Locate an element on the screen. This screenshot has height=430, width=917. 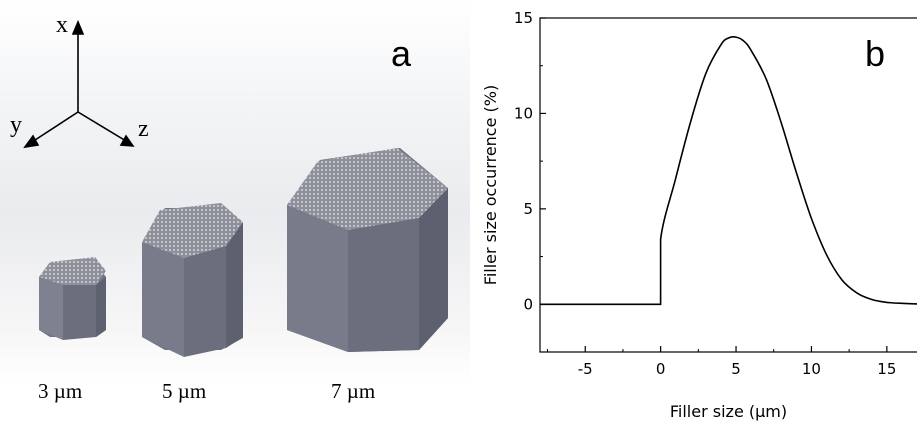
prism-3um is located at coordinates (72, 298).